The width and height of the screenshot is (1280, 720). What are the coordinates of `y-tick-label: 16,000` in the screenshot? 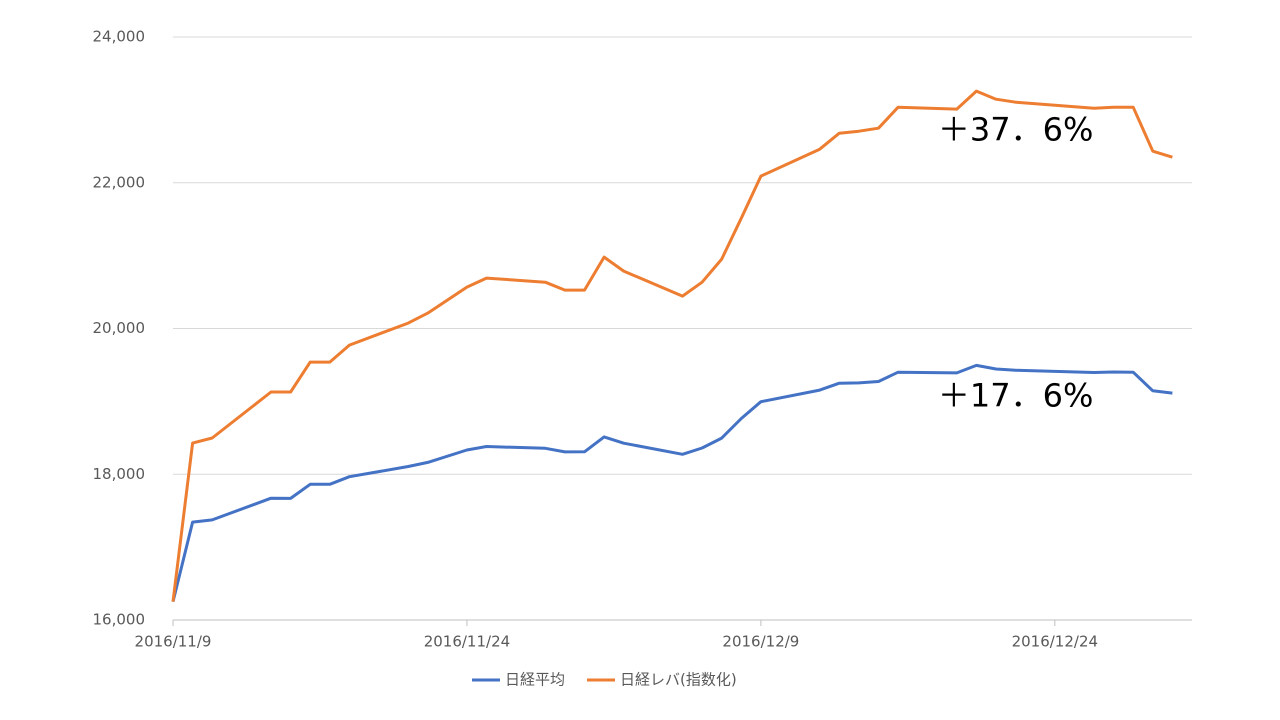 It's located at (119, 620).